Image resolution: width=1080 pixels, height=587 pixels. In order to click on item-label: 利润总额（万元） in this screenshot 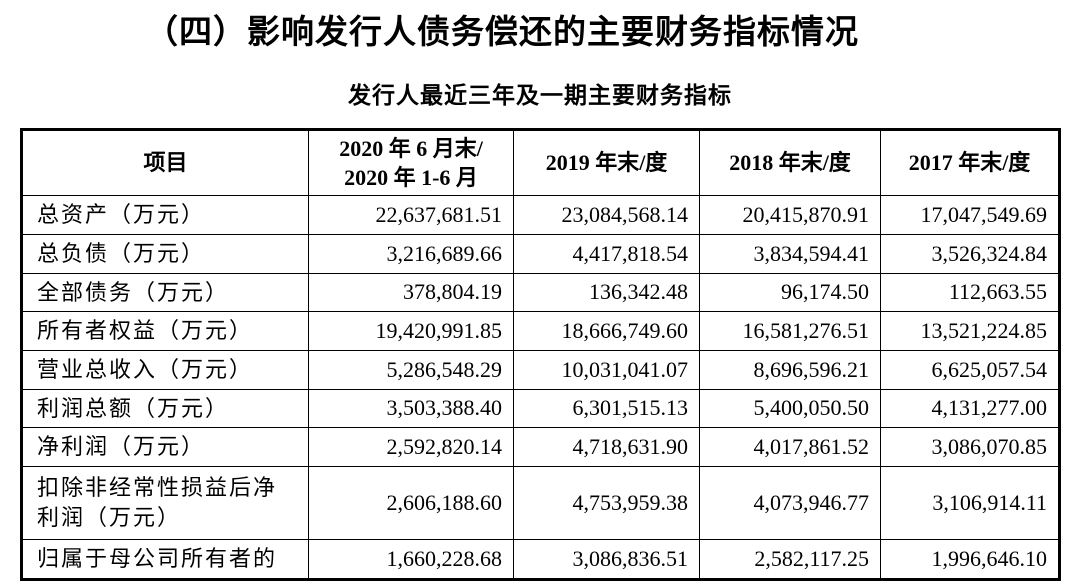, I will do `click(165, 408)`.